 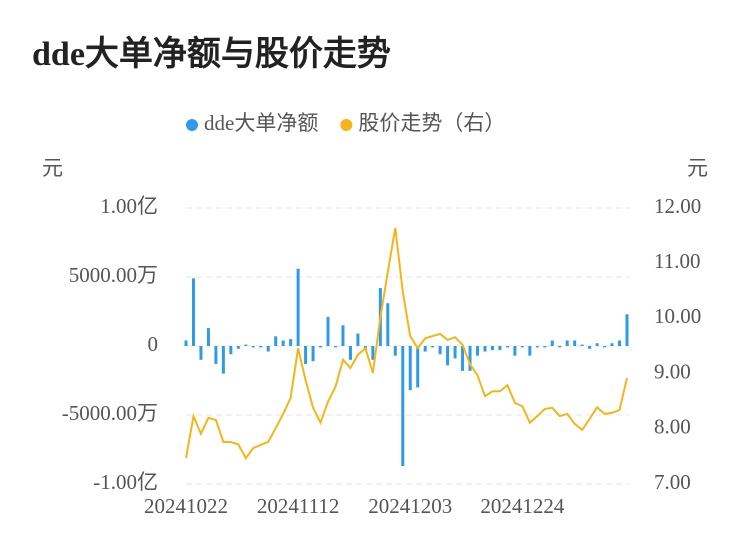 I want to click on y2-tick-label: 10.00, so click(x=677, y=316).